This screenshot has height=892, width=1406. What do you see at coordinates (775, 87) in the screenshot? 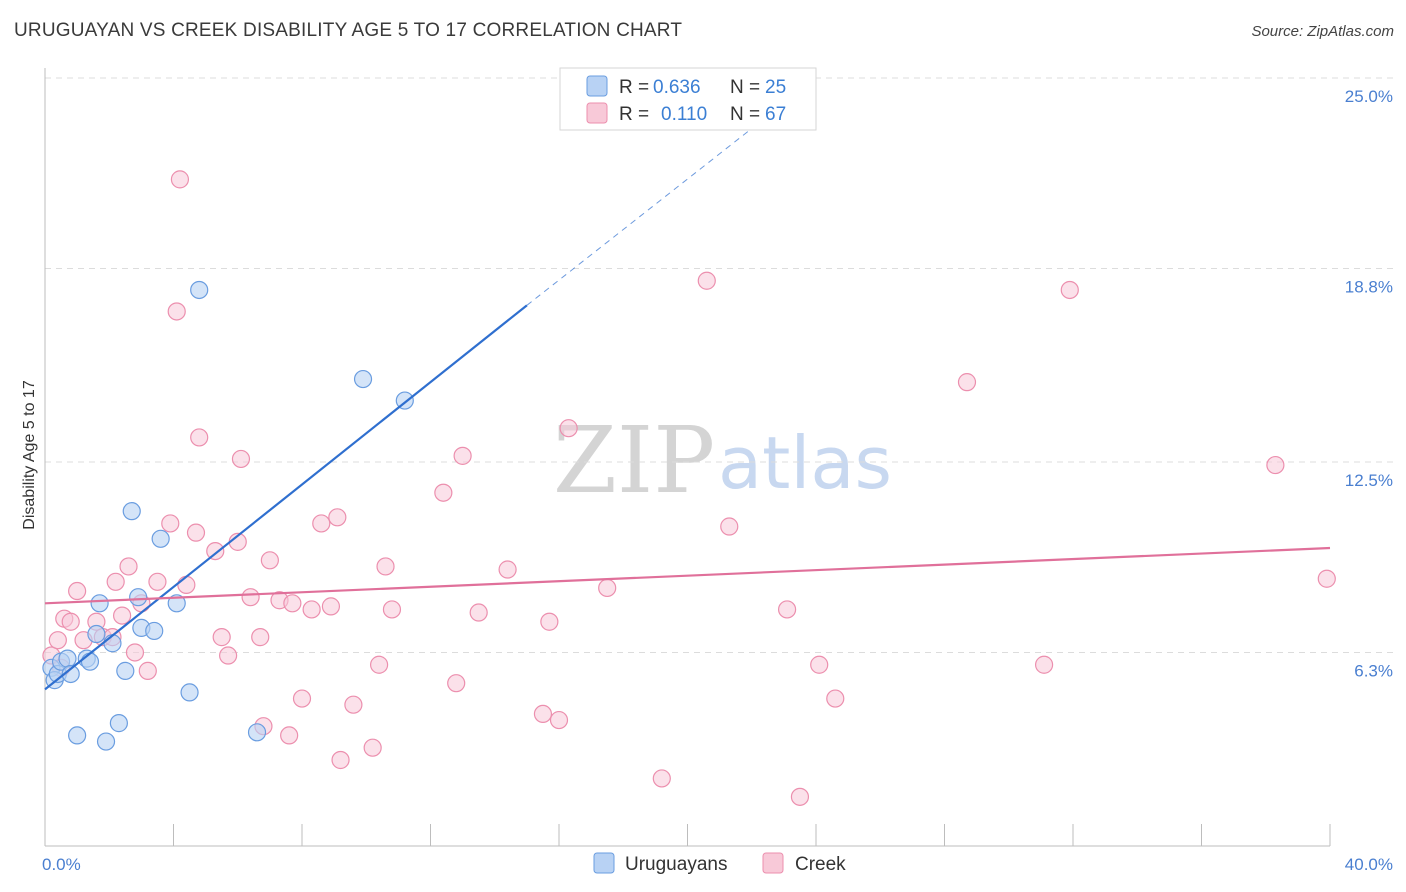
I see `legend-n-value-1: 25` at bounding box center [775, 87].